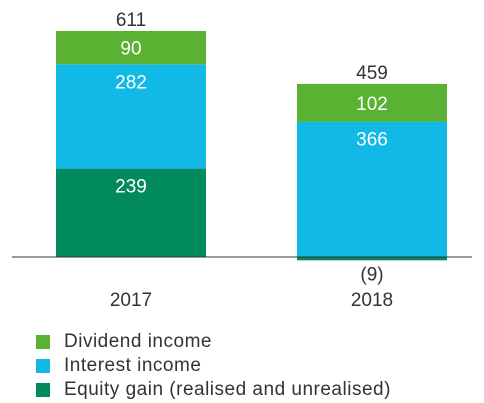 The width and height of the screenshot is (484, 403). Describe the element at coordinates (131, 187) in the screenshot. I see `data-label-2017-equity: 239` at that location.